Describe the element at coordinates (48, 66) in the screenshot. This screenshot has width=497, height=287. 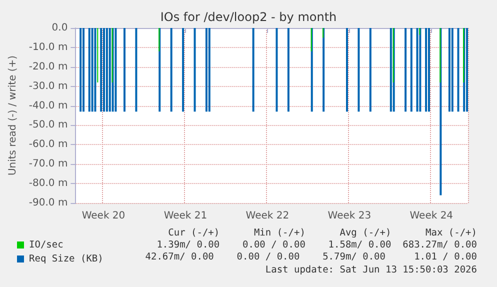
I see `y-tick-label: -20.0 m` at that location.